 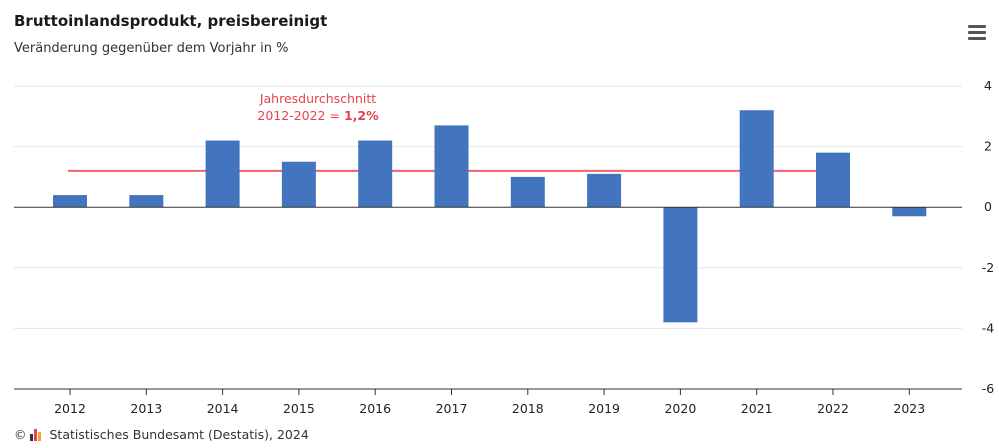 What do you see at coordinates (70, 201) in the screenshot?
I see `bar-2012` at bounding box center [70, 201].